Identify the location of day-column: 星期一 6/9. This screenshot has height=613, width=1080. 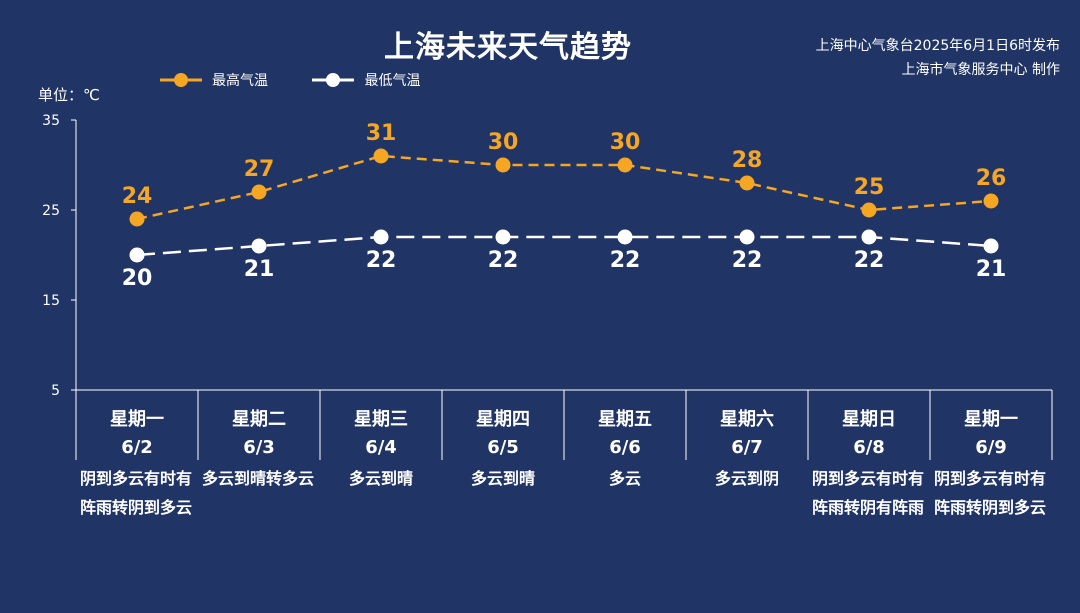
(991, 425).